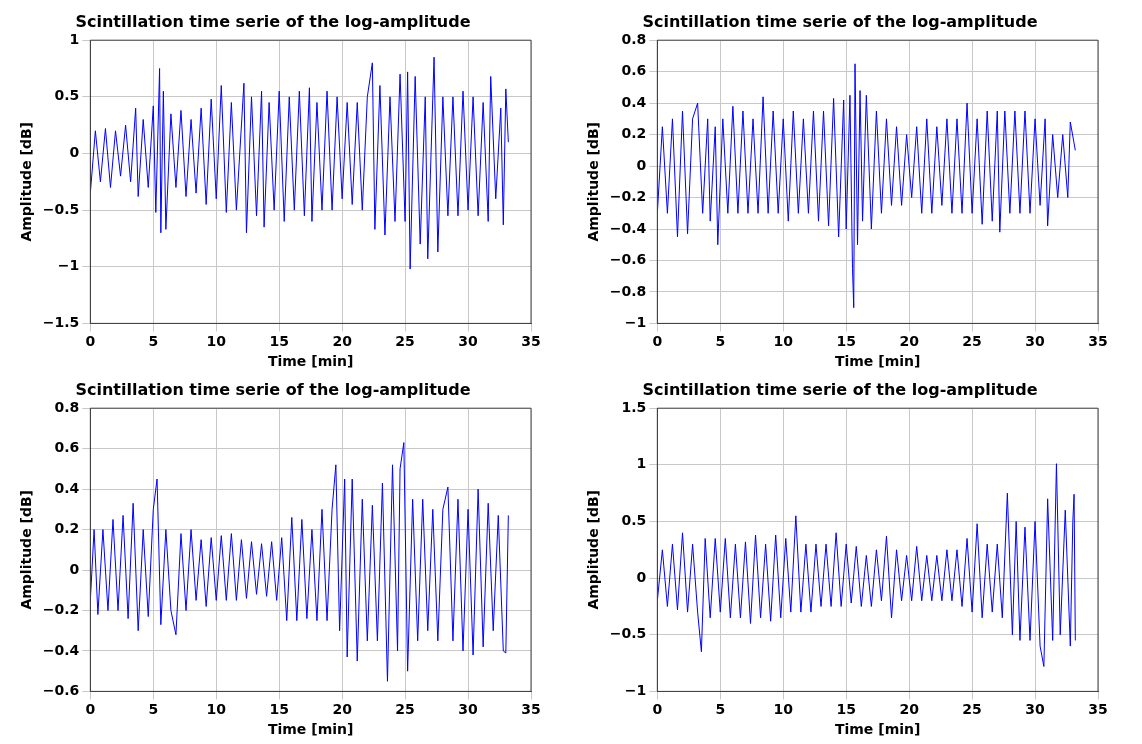 The width and height of the screenshot is (1142, 744). What do you see at coordinates (627, 290) in the screenshot?
I see `y-tick-label: −0.8` at bounding box center [627, 290].